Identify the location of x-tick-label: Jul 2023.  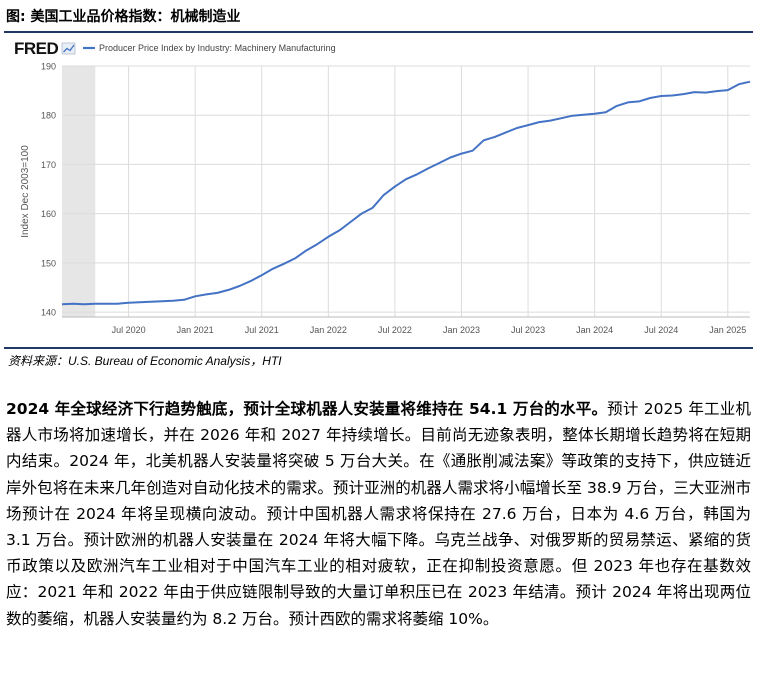
(528, 330).